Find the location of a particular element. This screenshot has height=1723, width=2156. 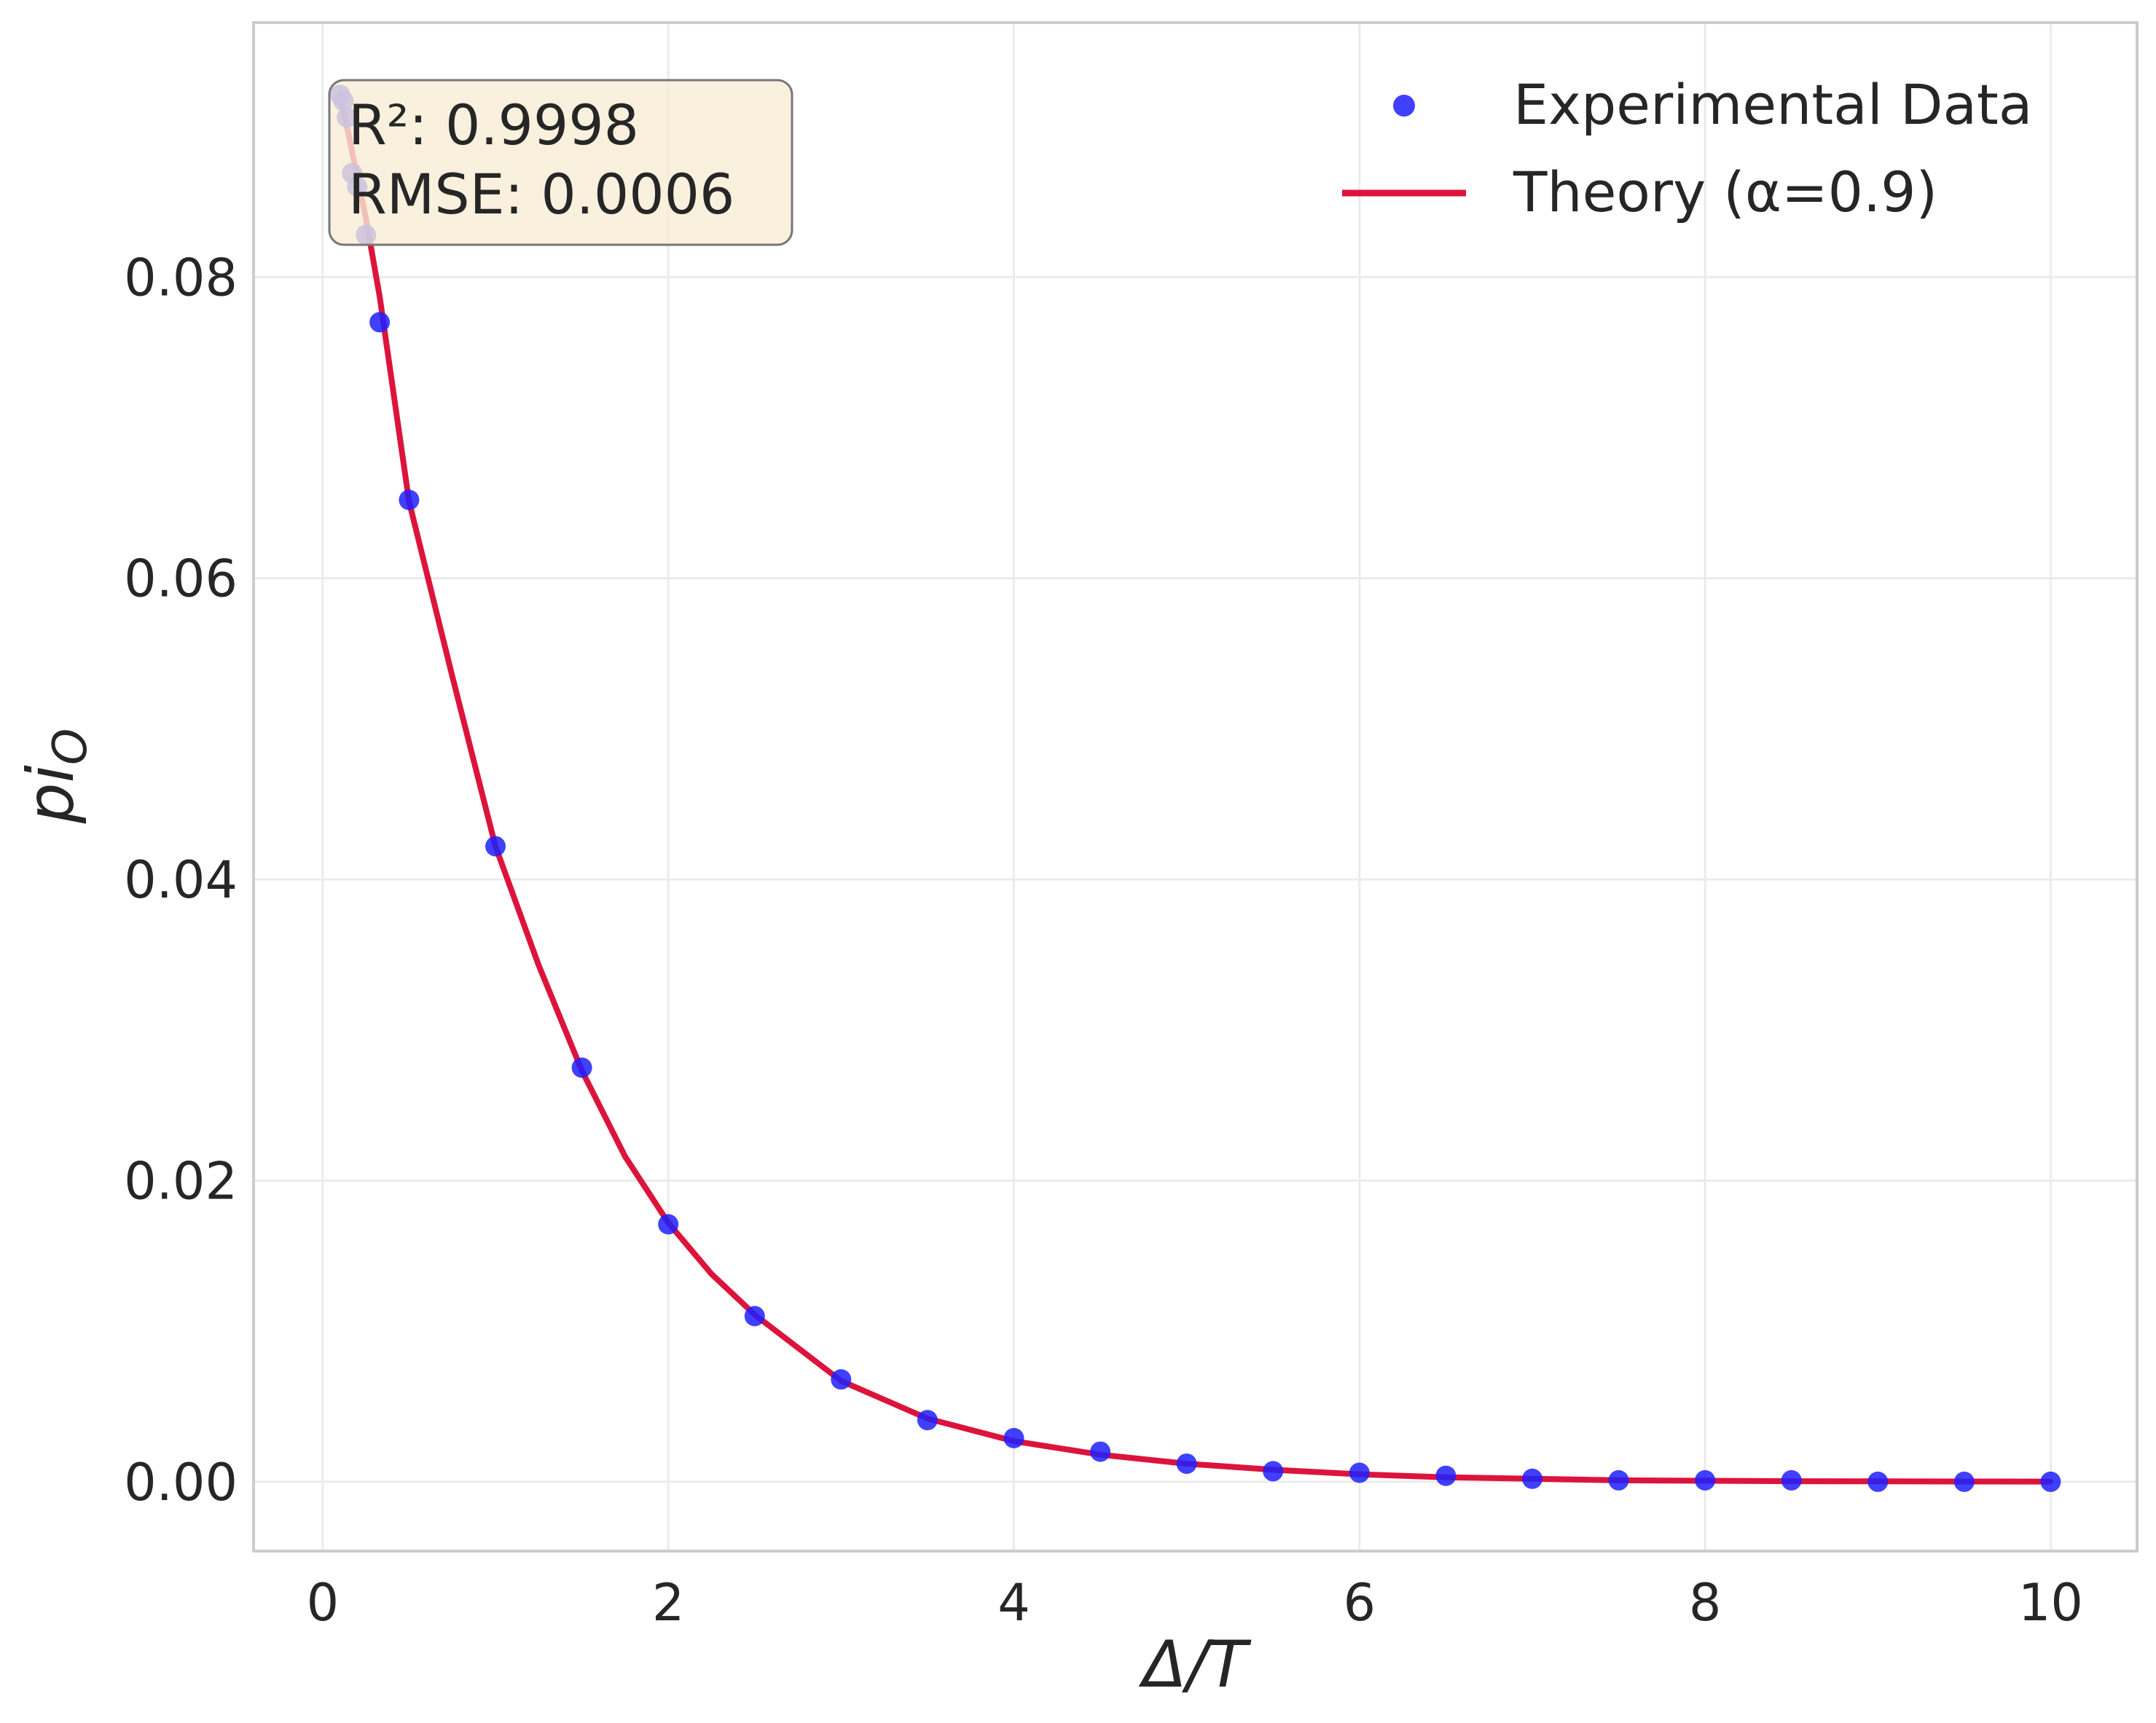

y-tick-label: 0.00 is located at coordinates (181, 1482).